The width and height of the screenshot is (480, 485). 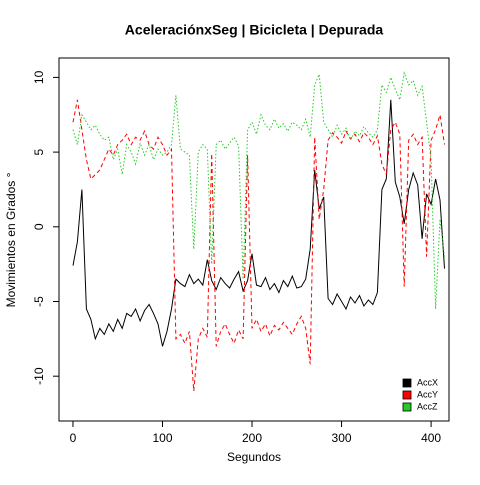 I want to click on y-axis-label: Movimientos en Grados °, so click(x=11, y=239).